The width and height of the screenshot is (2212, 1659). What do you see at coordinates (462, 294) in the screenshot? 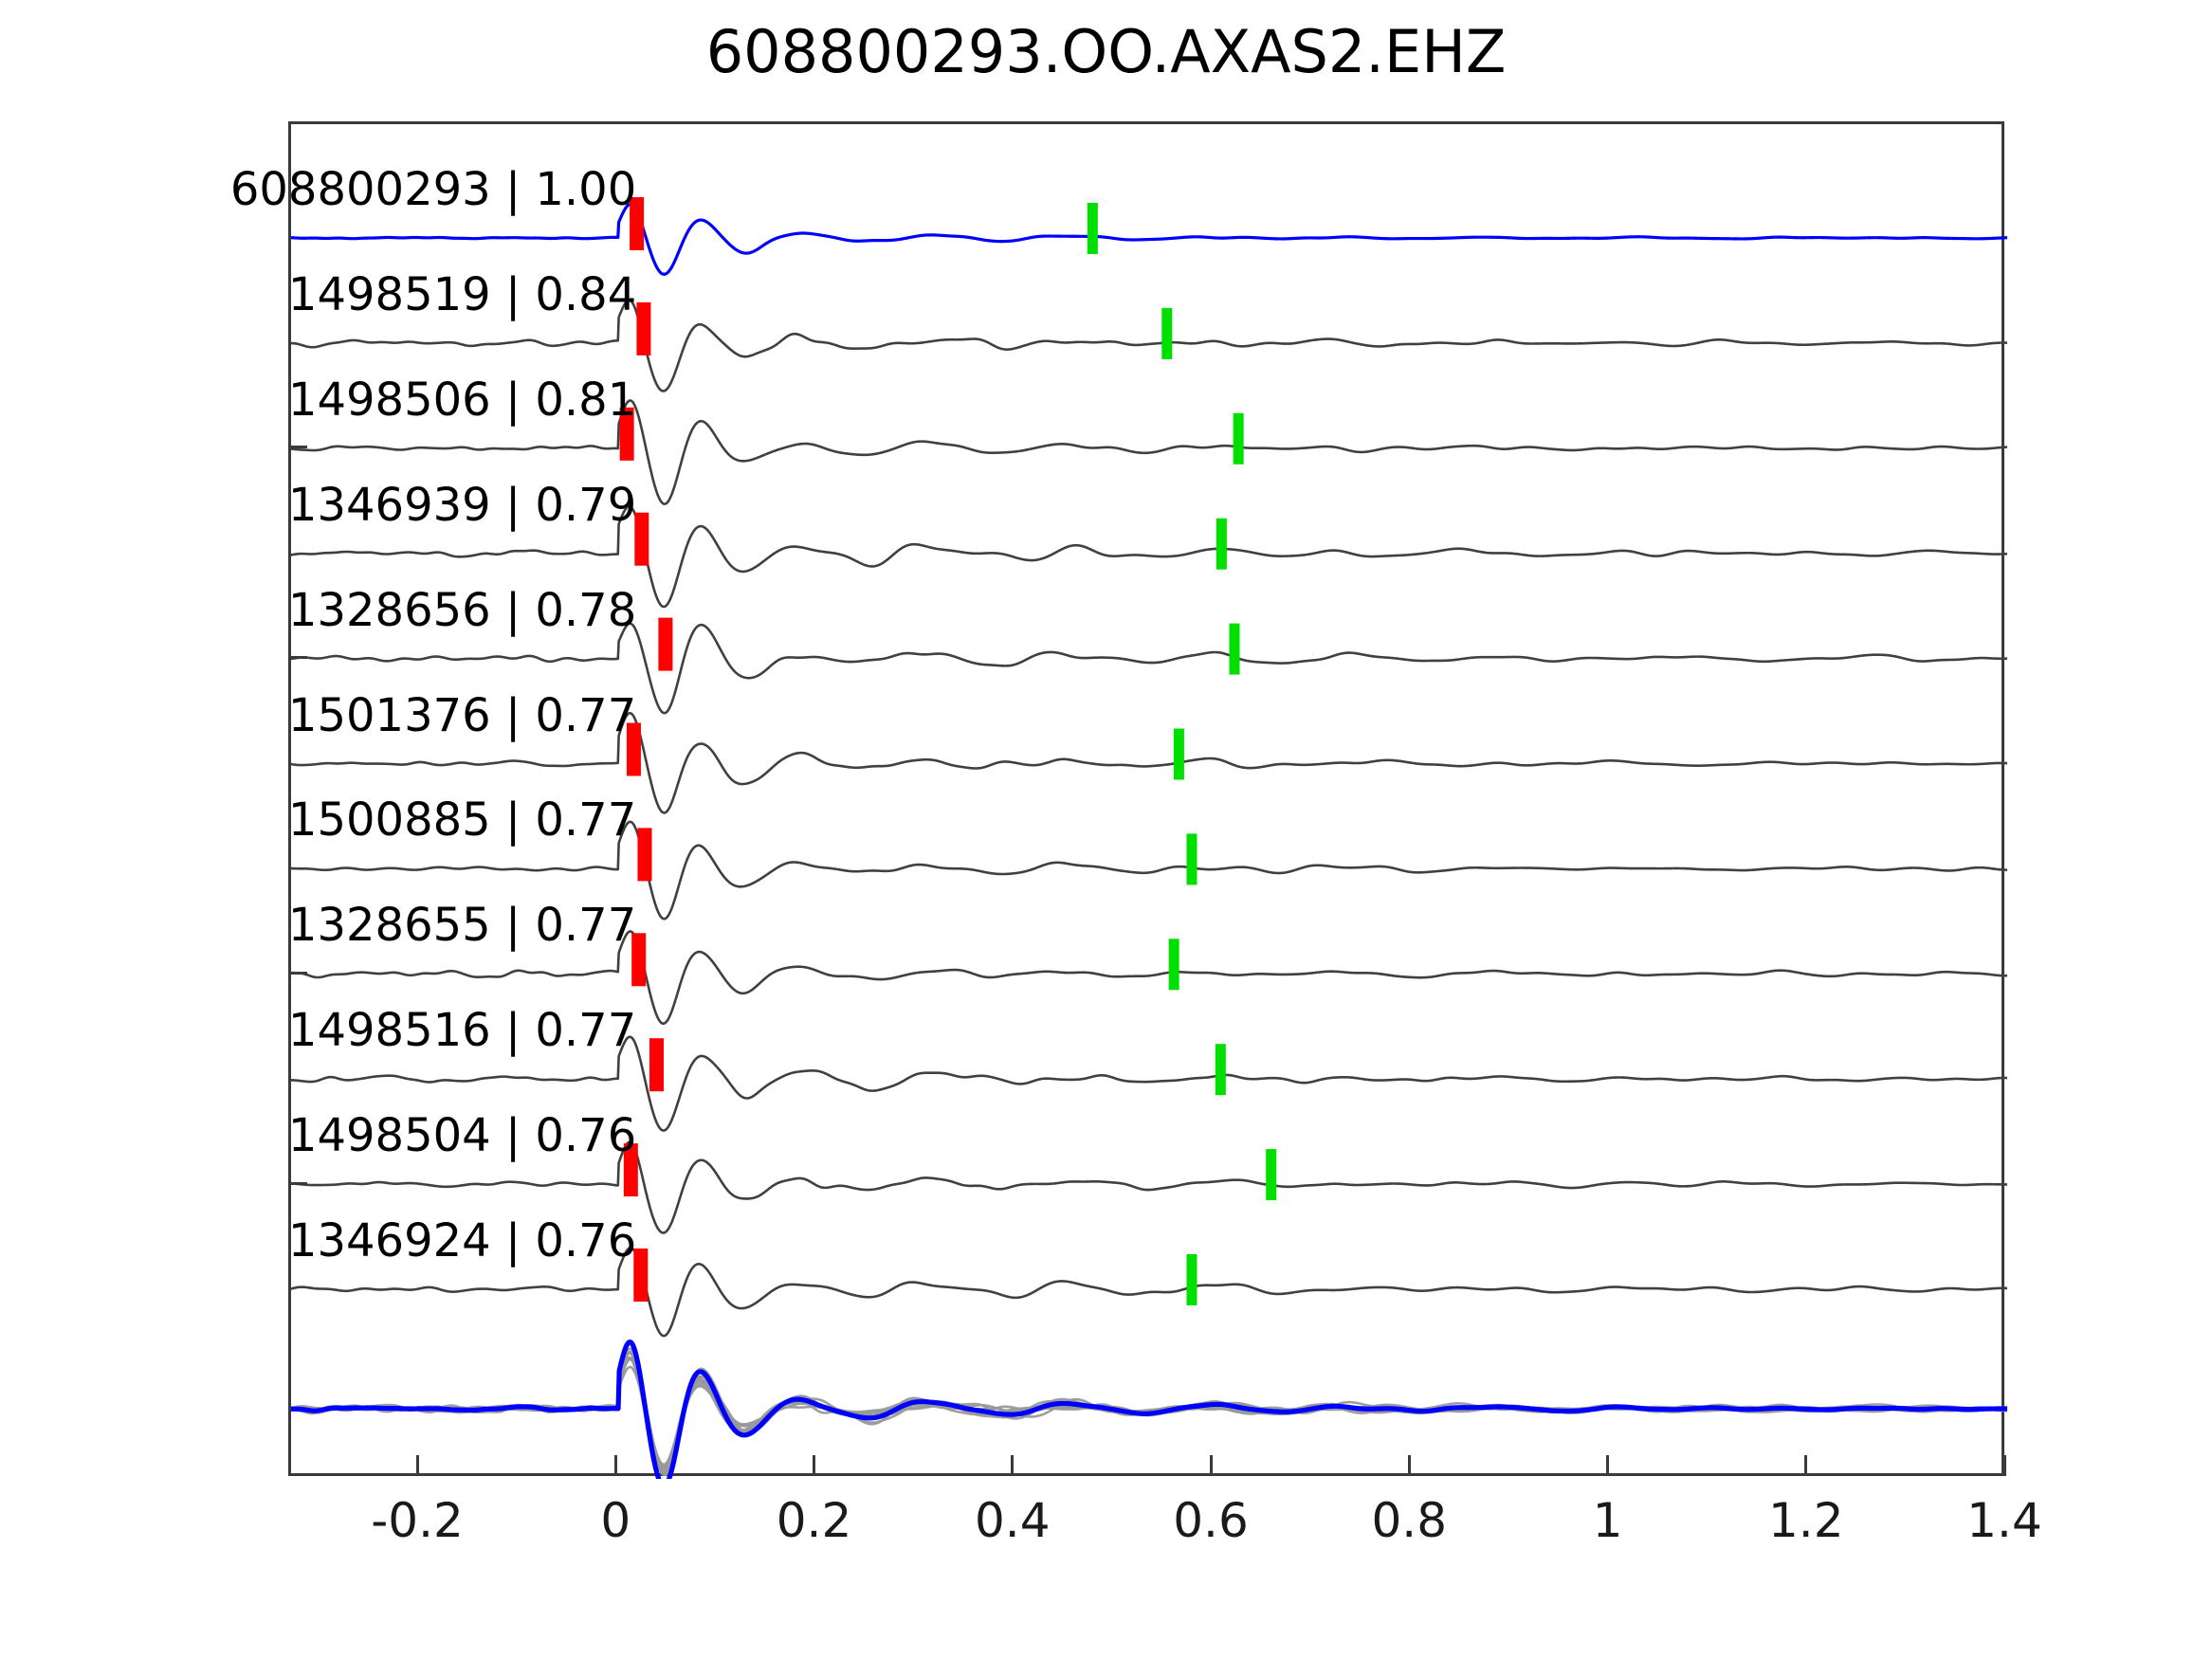
I see `trace-label: 1498519 | 0.84` at bounding box center [462, 294].